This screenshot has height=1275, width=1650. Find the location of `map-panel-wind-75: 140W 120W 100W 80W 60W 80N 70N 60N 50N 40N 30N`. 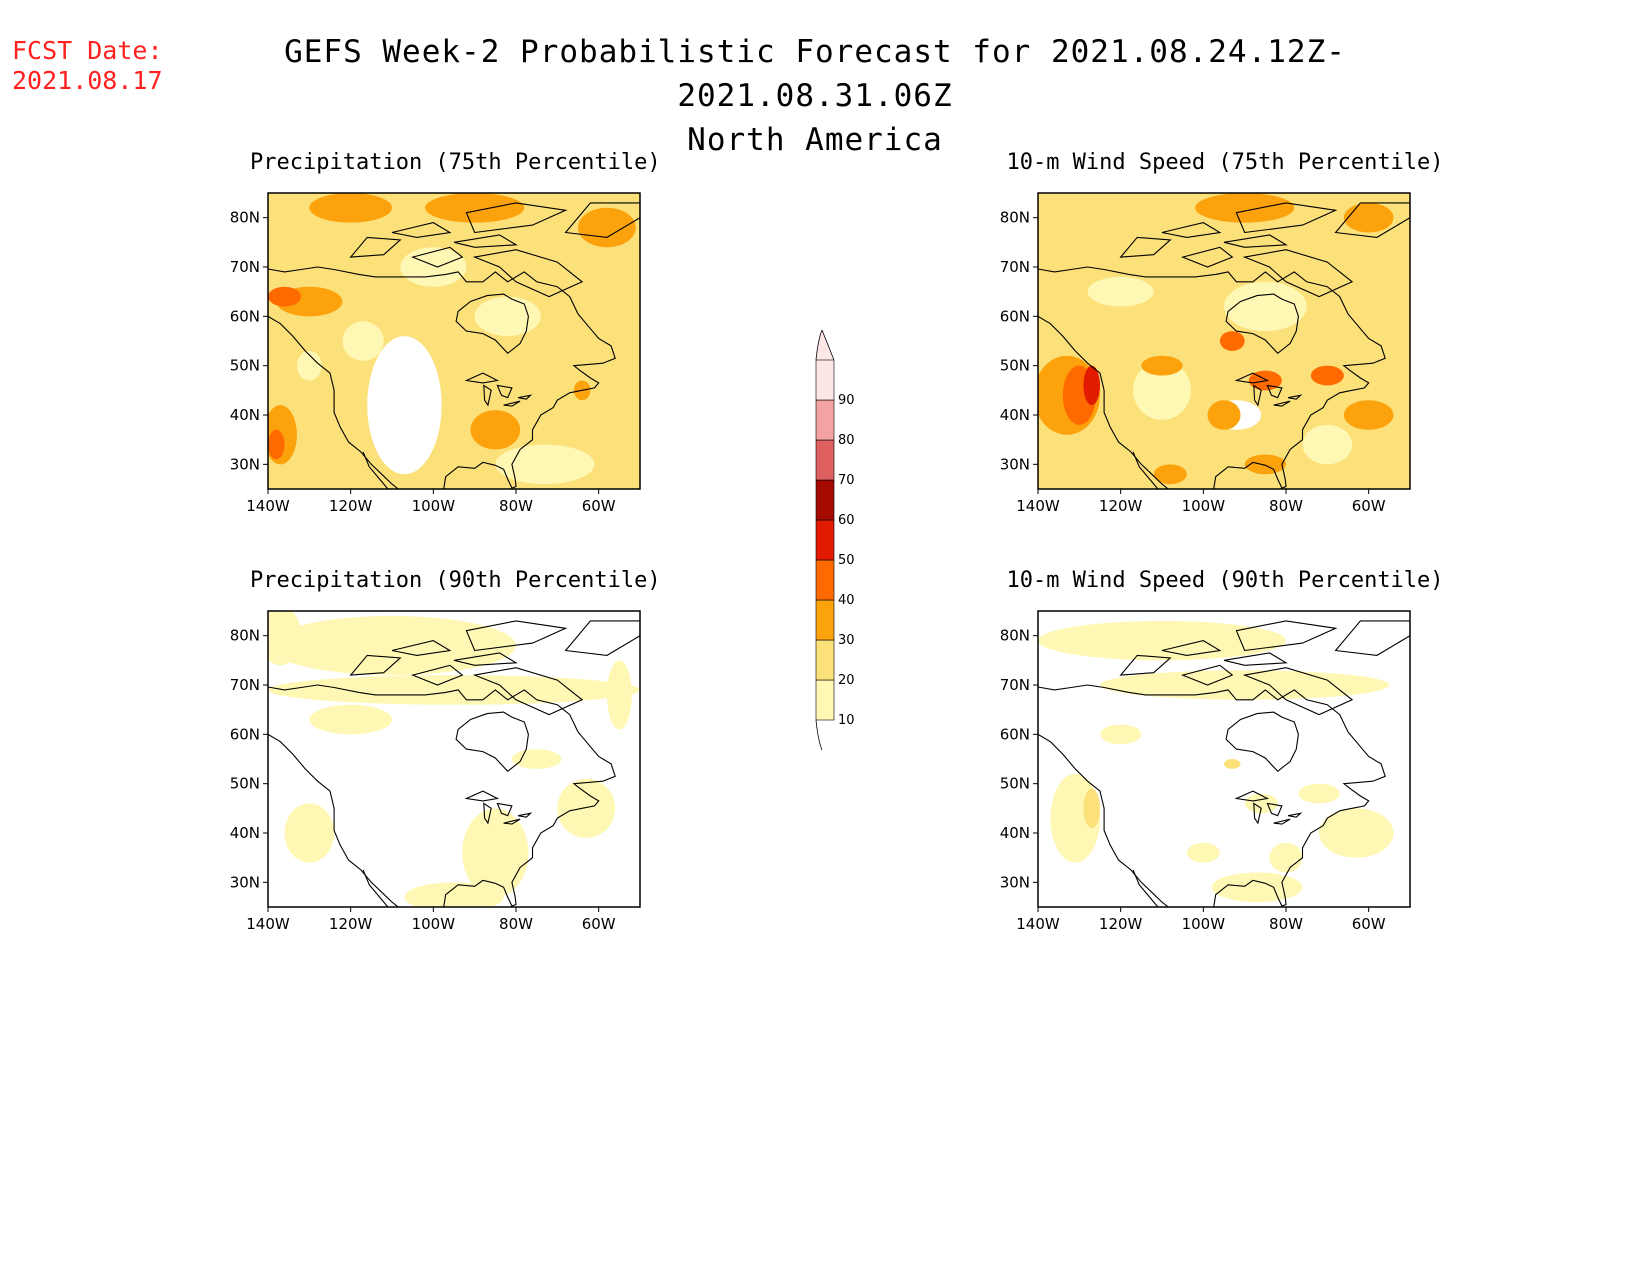

map-panel-wind-75: 140W 120W 100W 80W 60W 80N 70N 60N 50N 40N 30N is located at coordinates (1195, 352).